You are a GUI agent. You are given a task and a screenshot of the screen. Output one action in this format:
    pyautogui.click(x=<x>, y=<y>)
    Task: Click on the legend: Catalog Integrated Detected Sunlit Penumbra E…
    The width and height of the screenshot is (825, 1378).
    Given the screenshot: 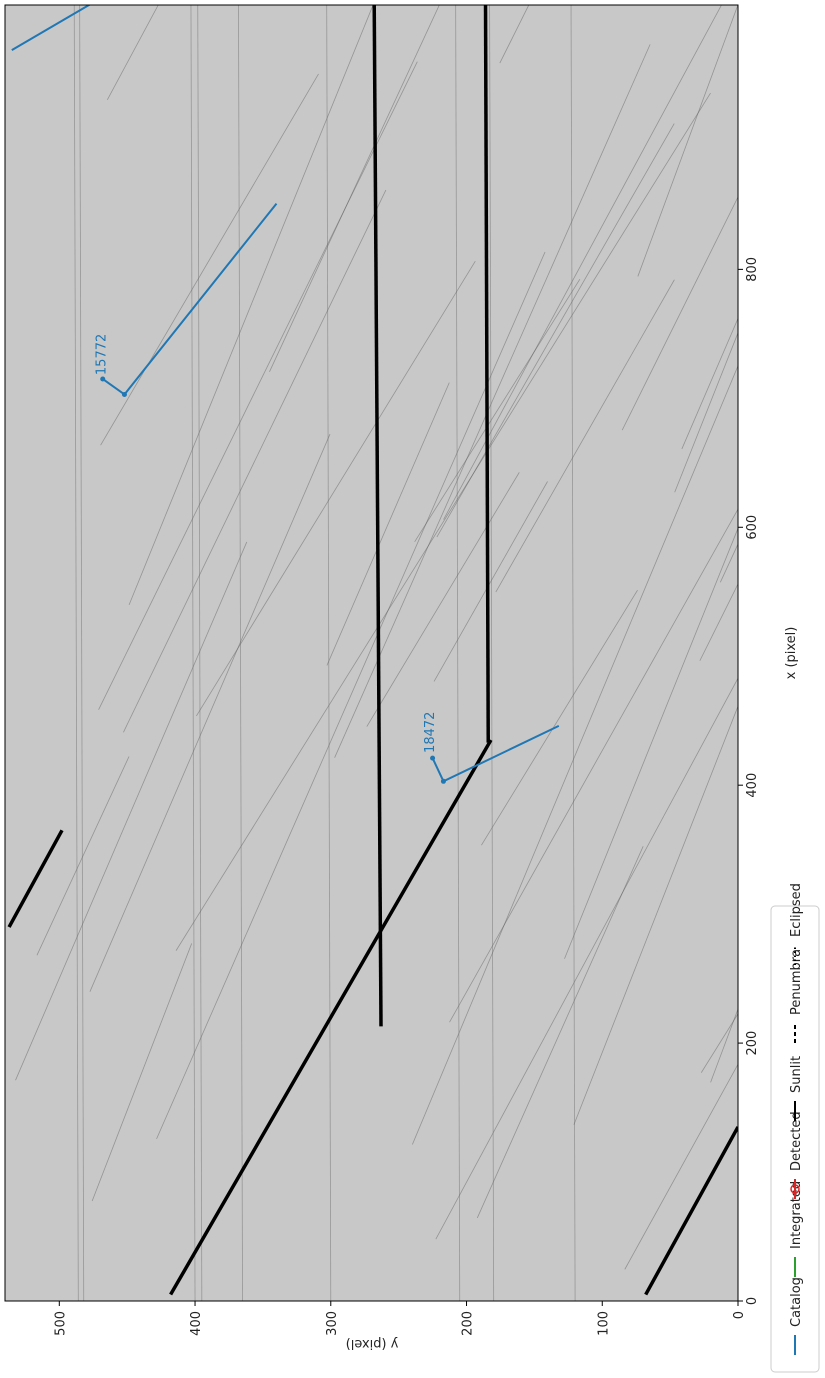 What is the action you would take?
    pyautogui.click(x=795, y=1128)
    